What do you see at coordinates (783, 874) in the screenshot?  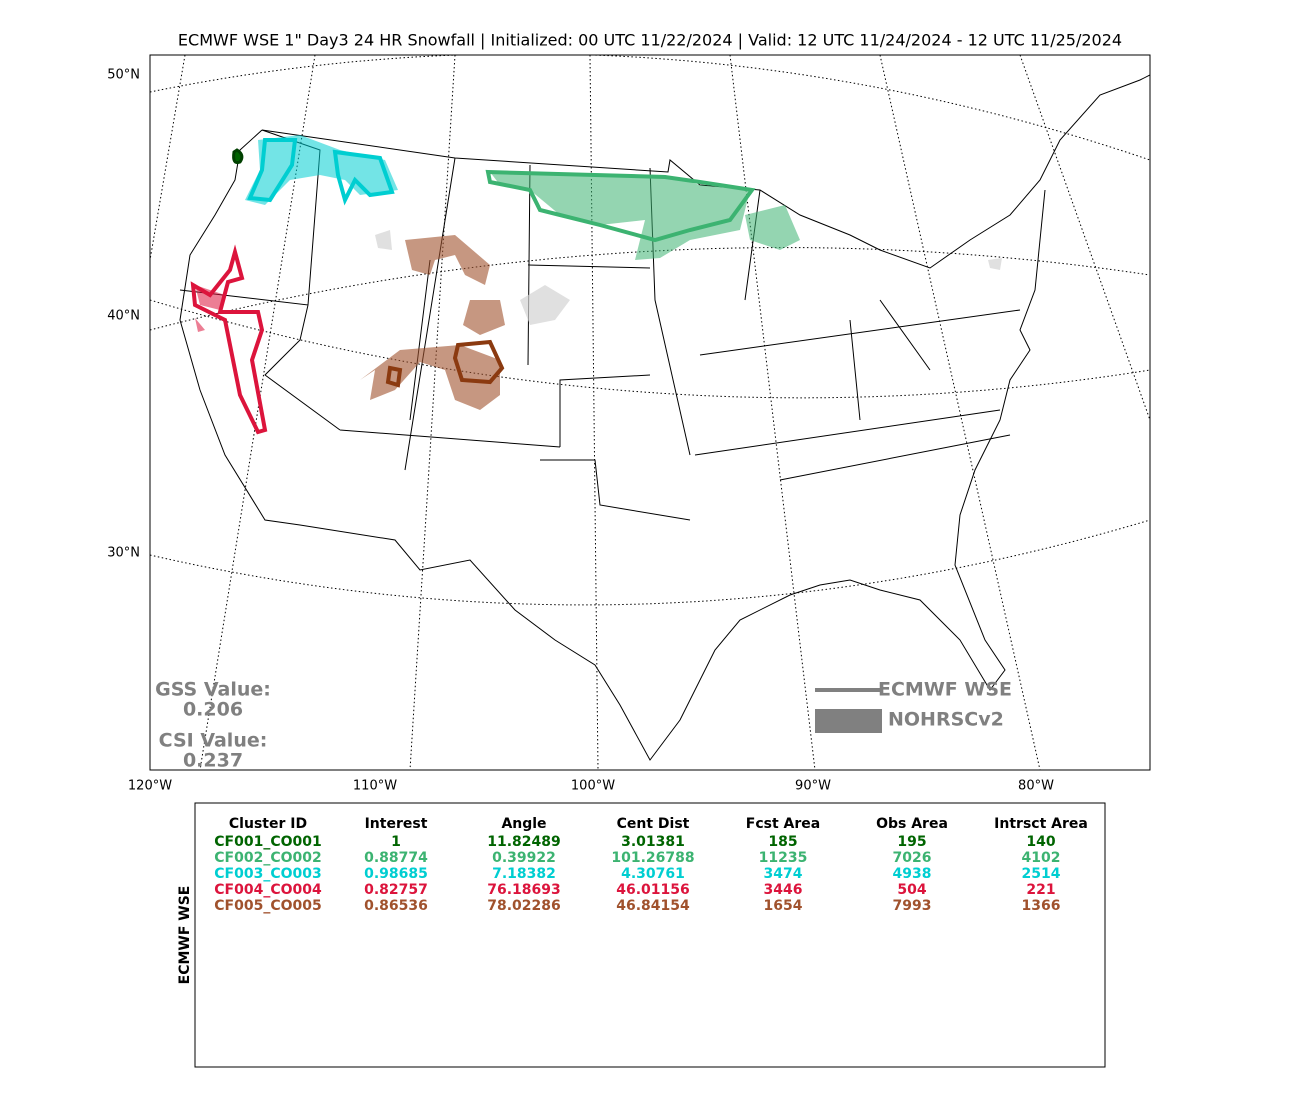 I see `table-cell: 3474` at bounding box center [783, 874].